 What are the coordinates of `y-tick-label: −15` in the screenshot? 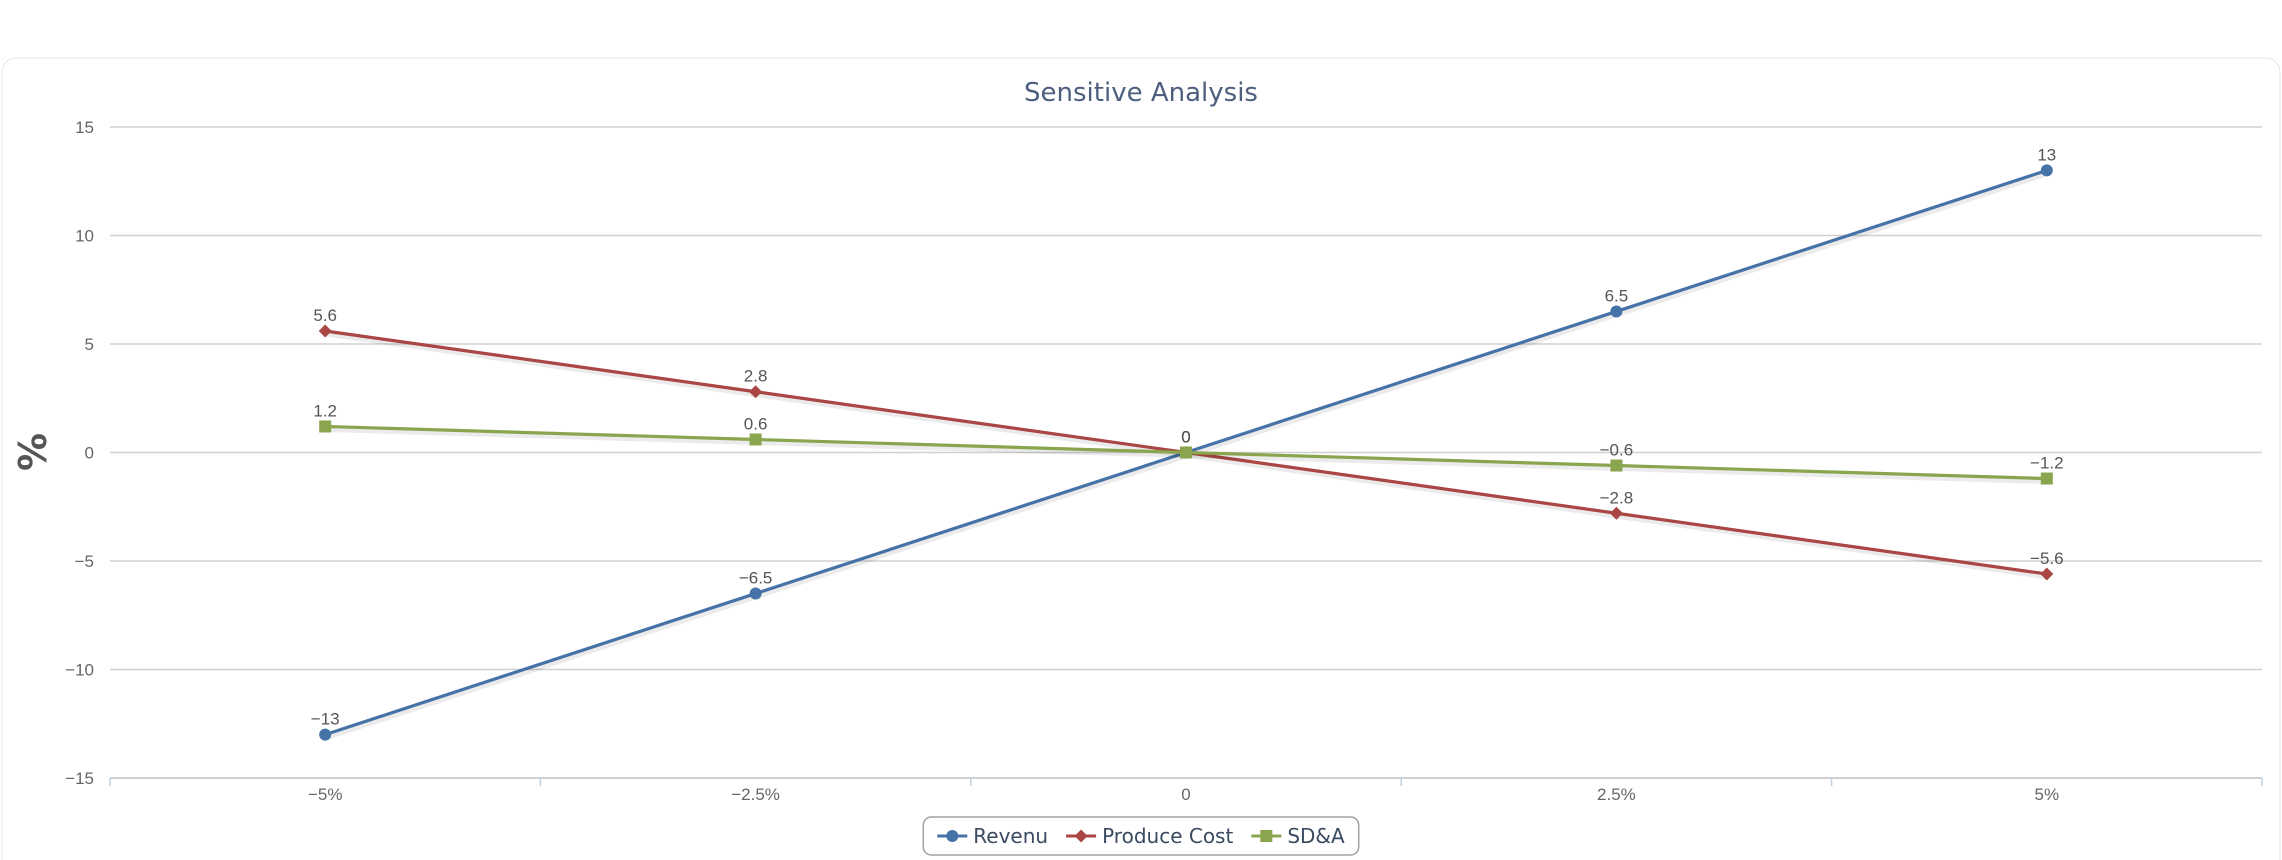 It's located at (79, 778).